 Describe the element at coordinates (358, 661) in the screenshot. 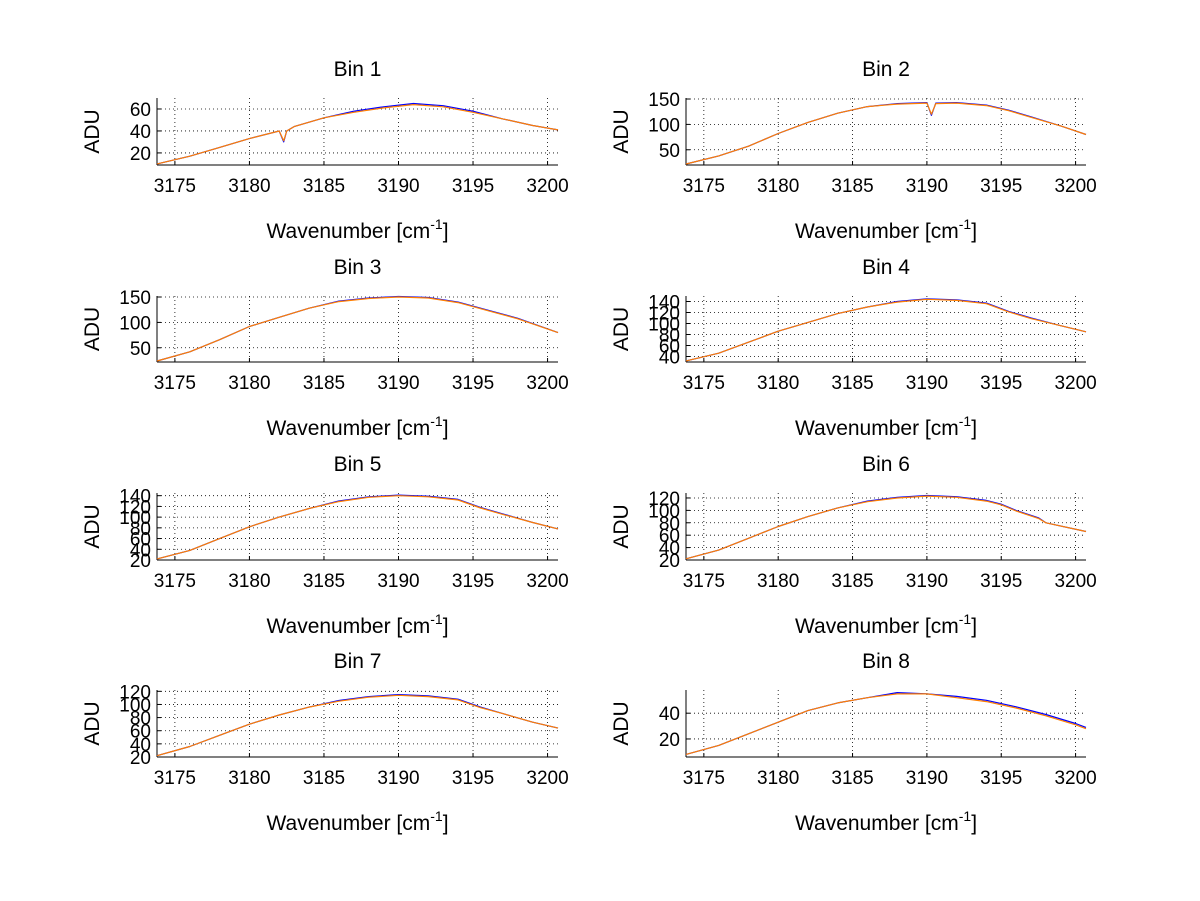

I see `subplot-title: Bin 7` at that location.